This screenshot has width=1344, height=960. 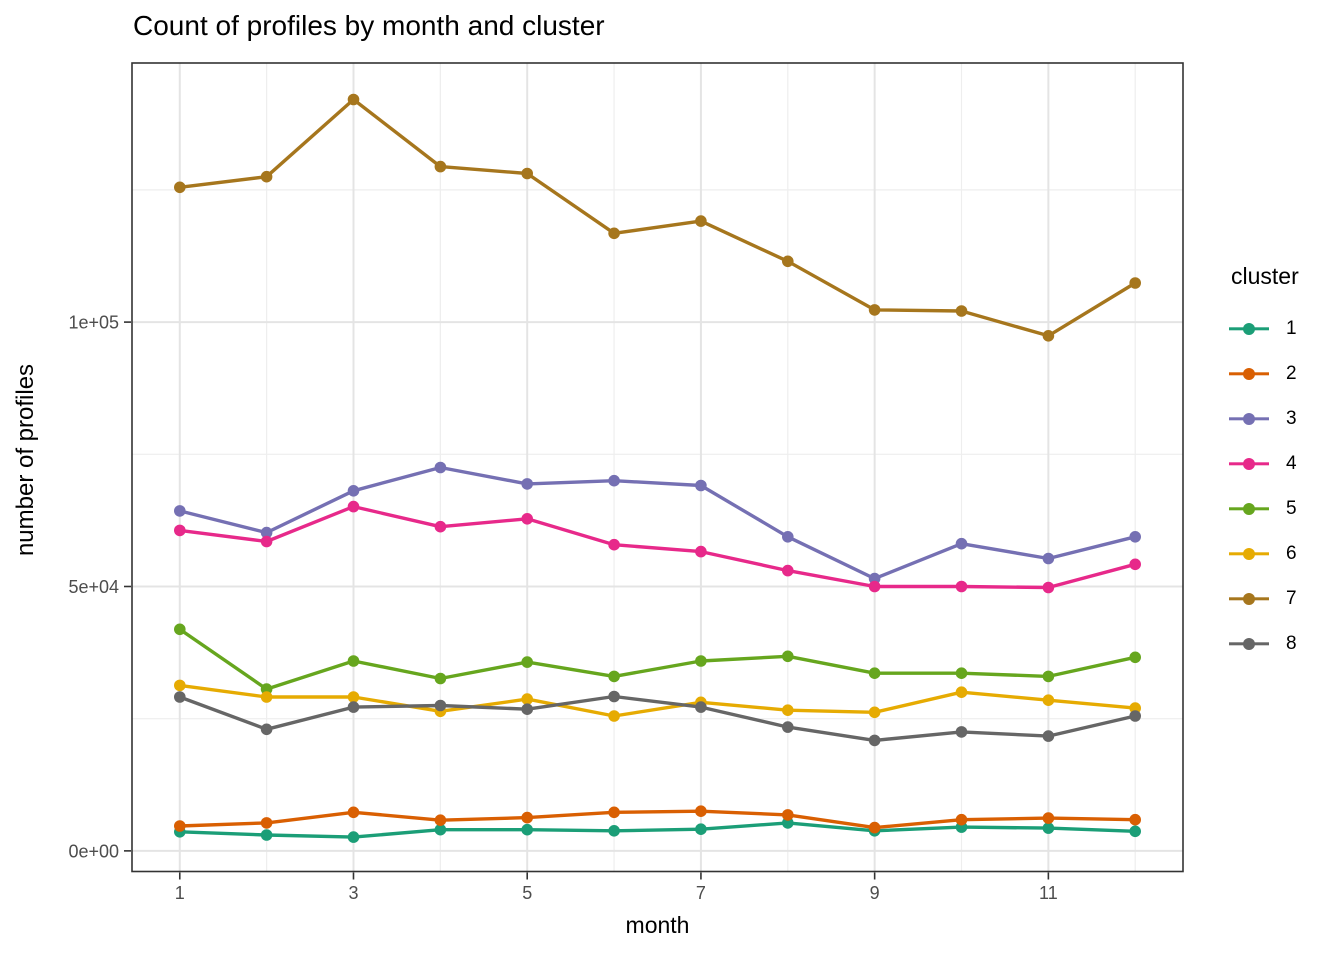 What do you see at coordinates (1265, 276) in the screenshot?
I see `legend-title: cluster` at bounding box center [1265, 276].